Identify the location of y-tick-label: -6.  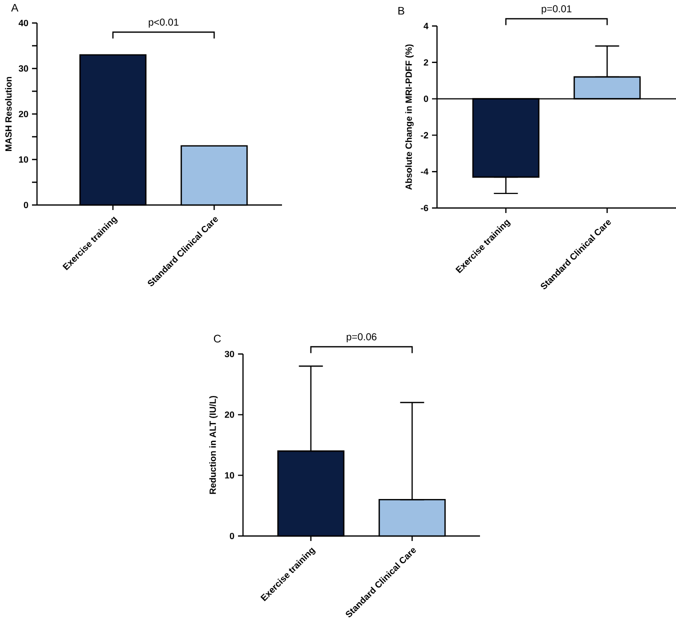
(424, 208).